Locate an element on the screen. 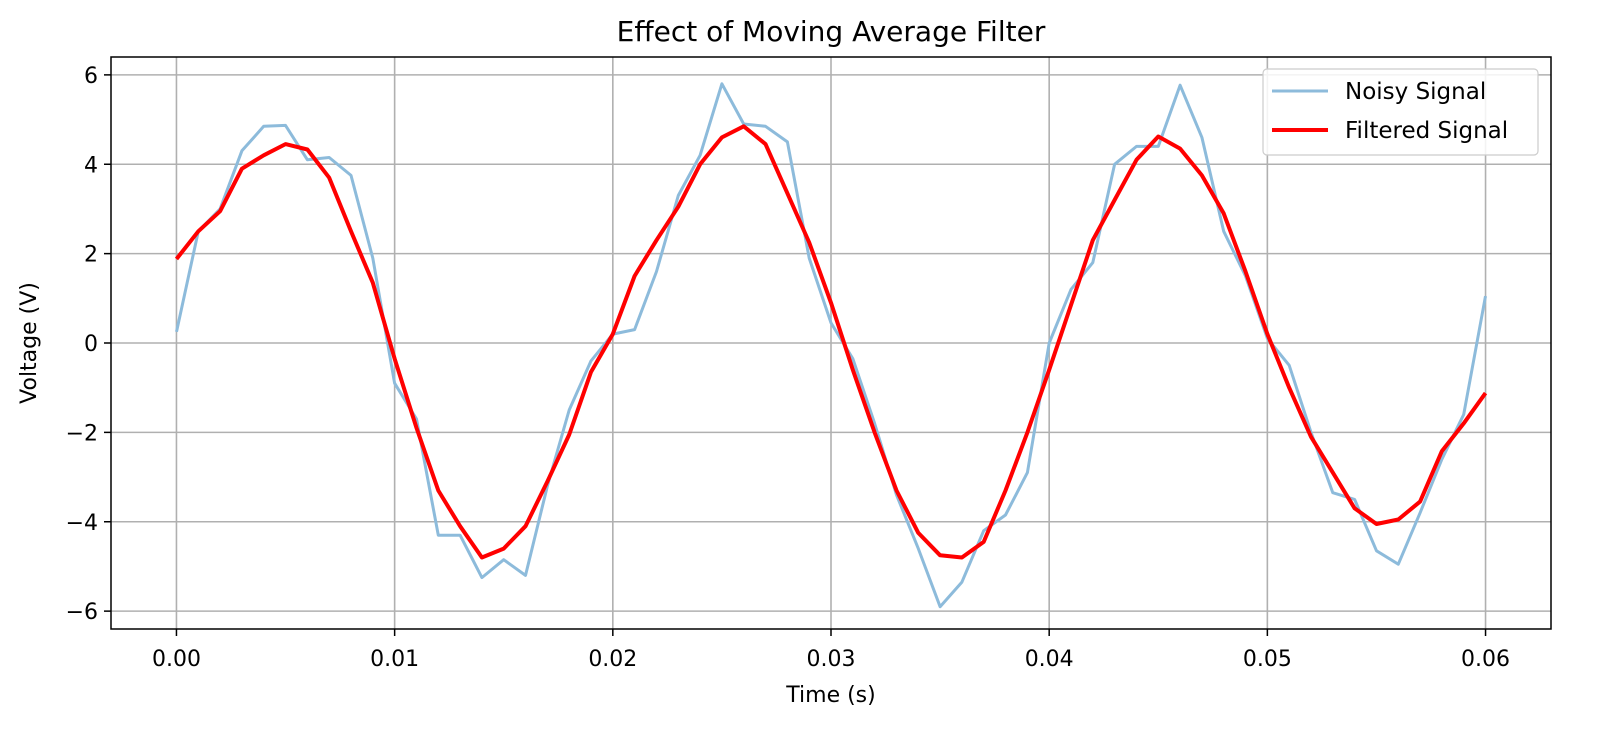 Image resolution: width=1620 pixels, height=751 pixels. x-tick-label: 0.00 is located at coordinates (176, 659).